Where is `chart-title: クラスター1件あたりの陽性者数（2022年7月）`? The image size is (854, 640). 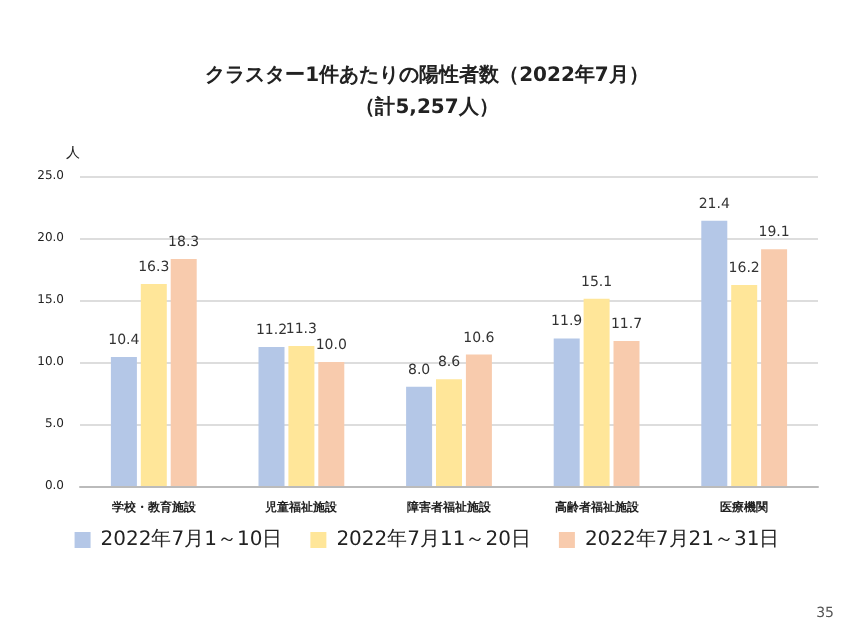
chart-title: クラスター1件あたりの陽性者数（2022年7月） is located at coordinates (427, 75).